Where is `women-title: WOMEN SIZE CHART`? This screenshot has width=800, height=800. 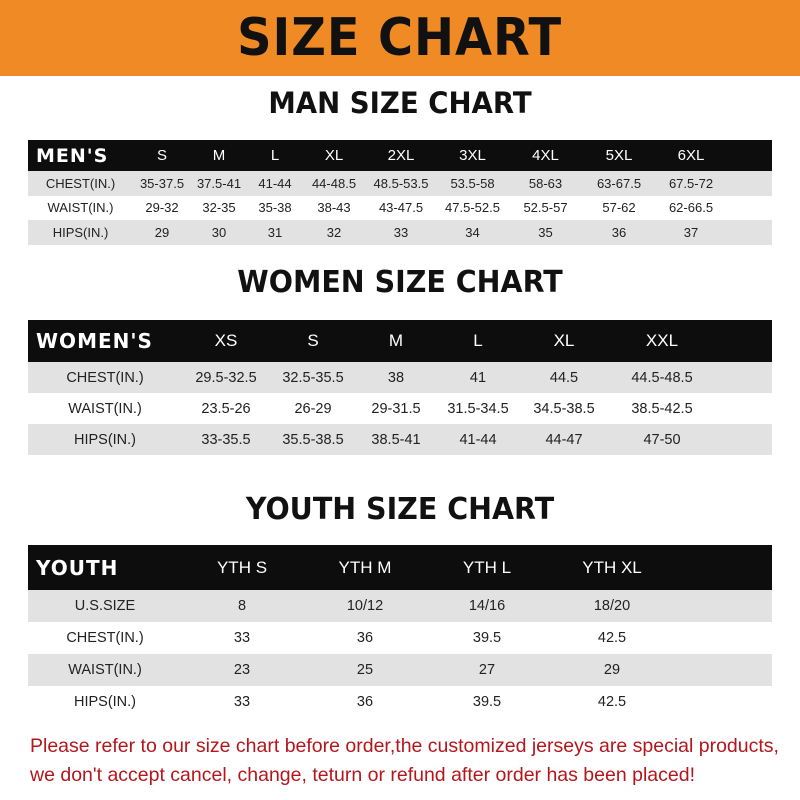
women-title: WOMEN SIZE CHART is located at coordinates (400, 282).